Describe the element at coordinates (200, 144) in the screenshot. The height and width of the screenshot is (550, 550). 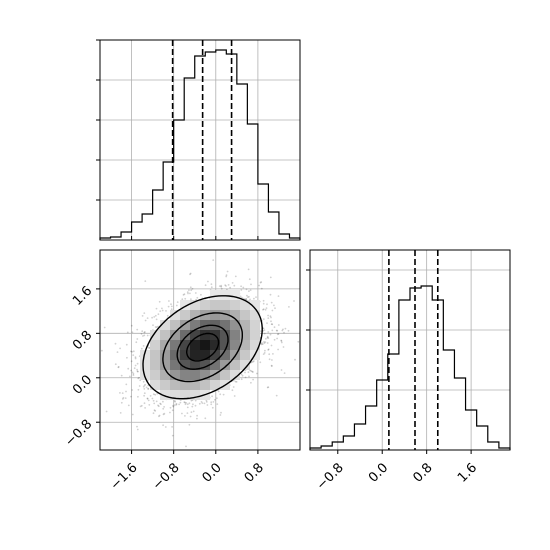
I see `histogram-step-line` at that location.